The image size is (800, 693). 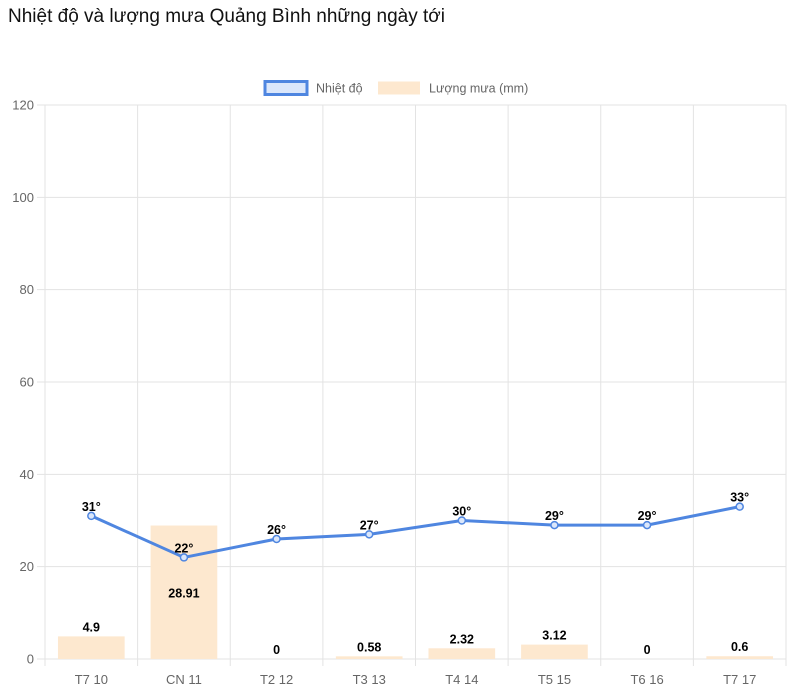 What do you see at coordinates (30, 659) in the screenshot?
I see `y-tick-label: 0` at bounding box center [30, 659].